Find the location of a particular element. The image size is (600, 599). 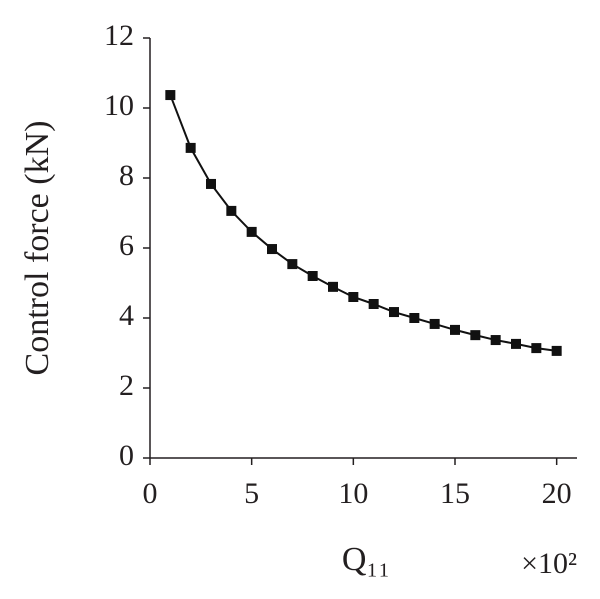

y-axis-title: Control force (kN) is located at coordinates (37, 248).